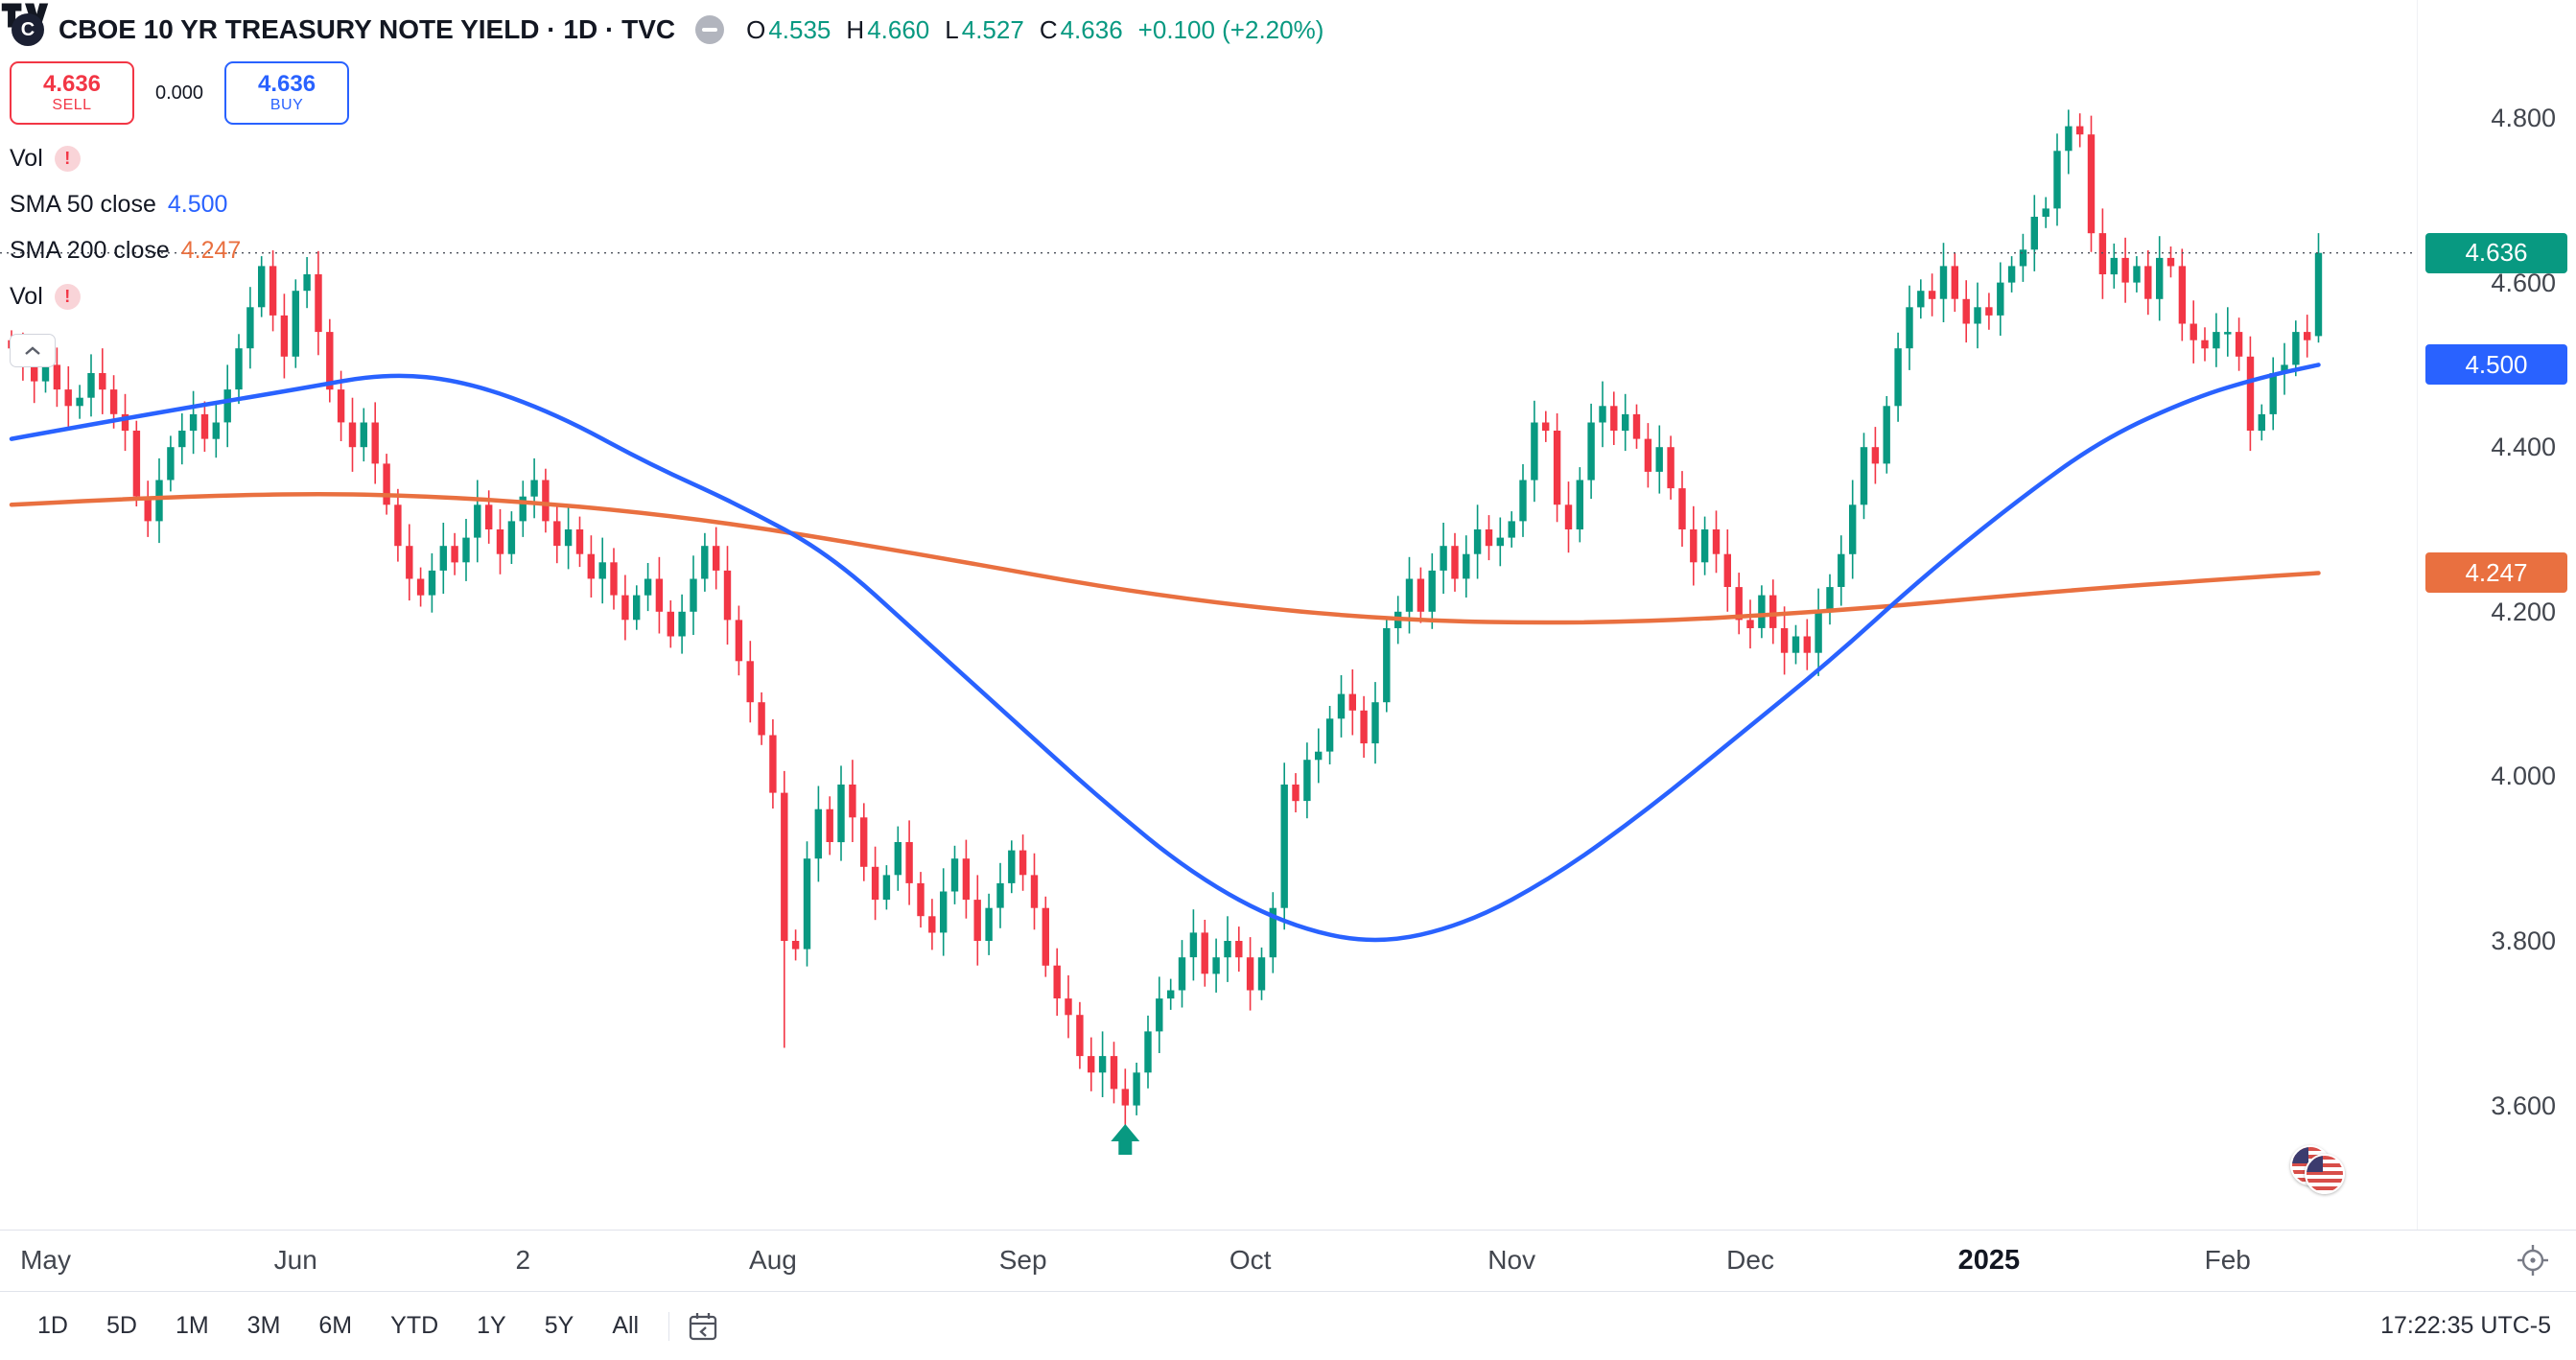  I want to click on close-value: 4.636, so click(1091, 29).